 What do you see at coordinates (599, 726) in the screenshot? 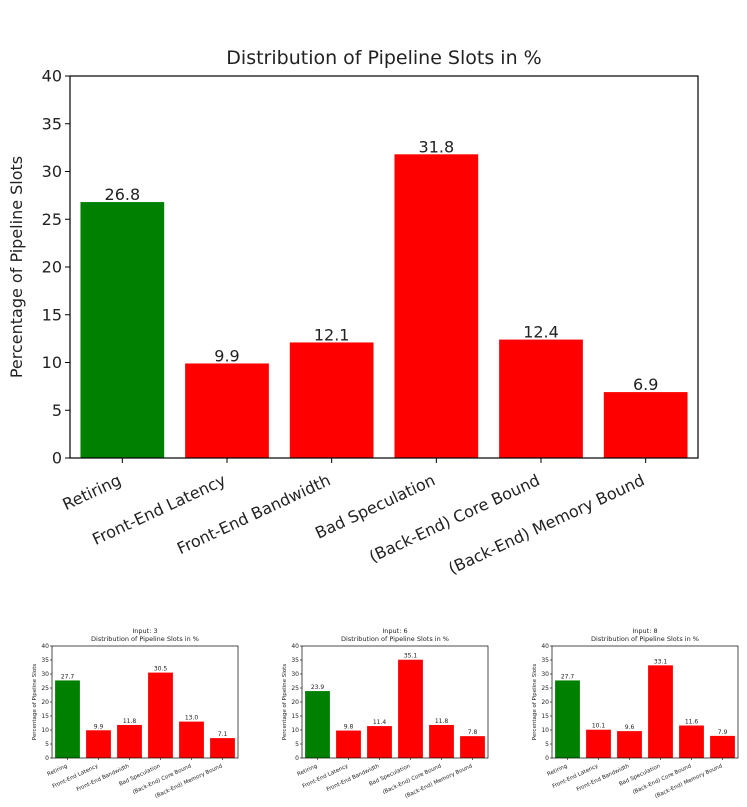
I see `bar-value-label: 10.1` at bounding box center [599, 726].